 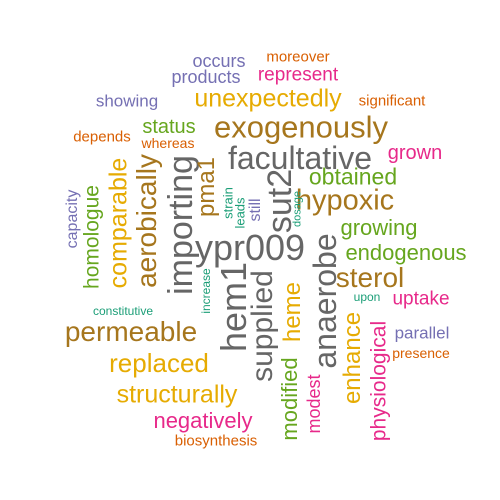 I want to click on word-pma1: pma1, so click(x=206, y=187).